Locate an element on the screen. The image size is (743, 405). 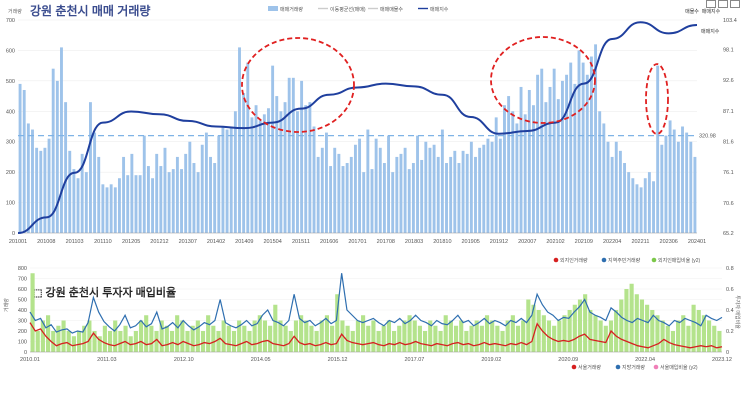
chart1-x-tick-label: 201905 is located at coordinates (470, 242).